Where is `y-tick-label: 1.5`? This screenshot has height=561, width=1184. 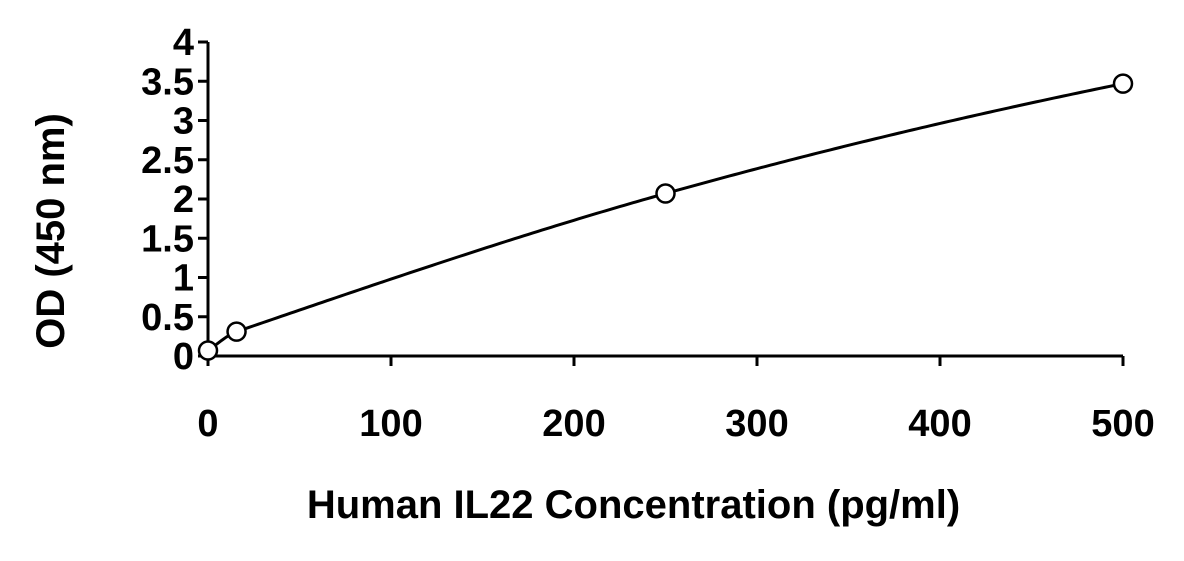 y-tick-label: 1.5 is located at coordinates (167, 239).